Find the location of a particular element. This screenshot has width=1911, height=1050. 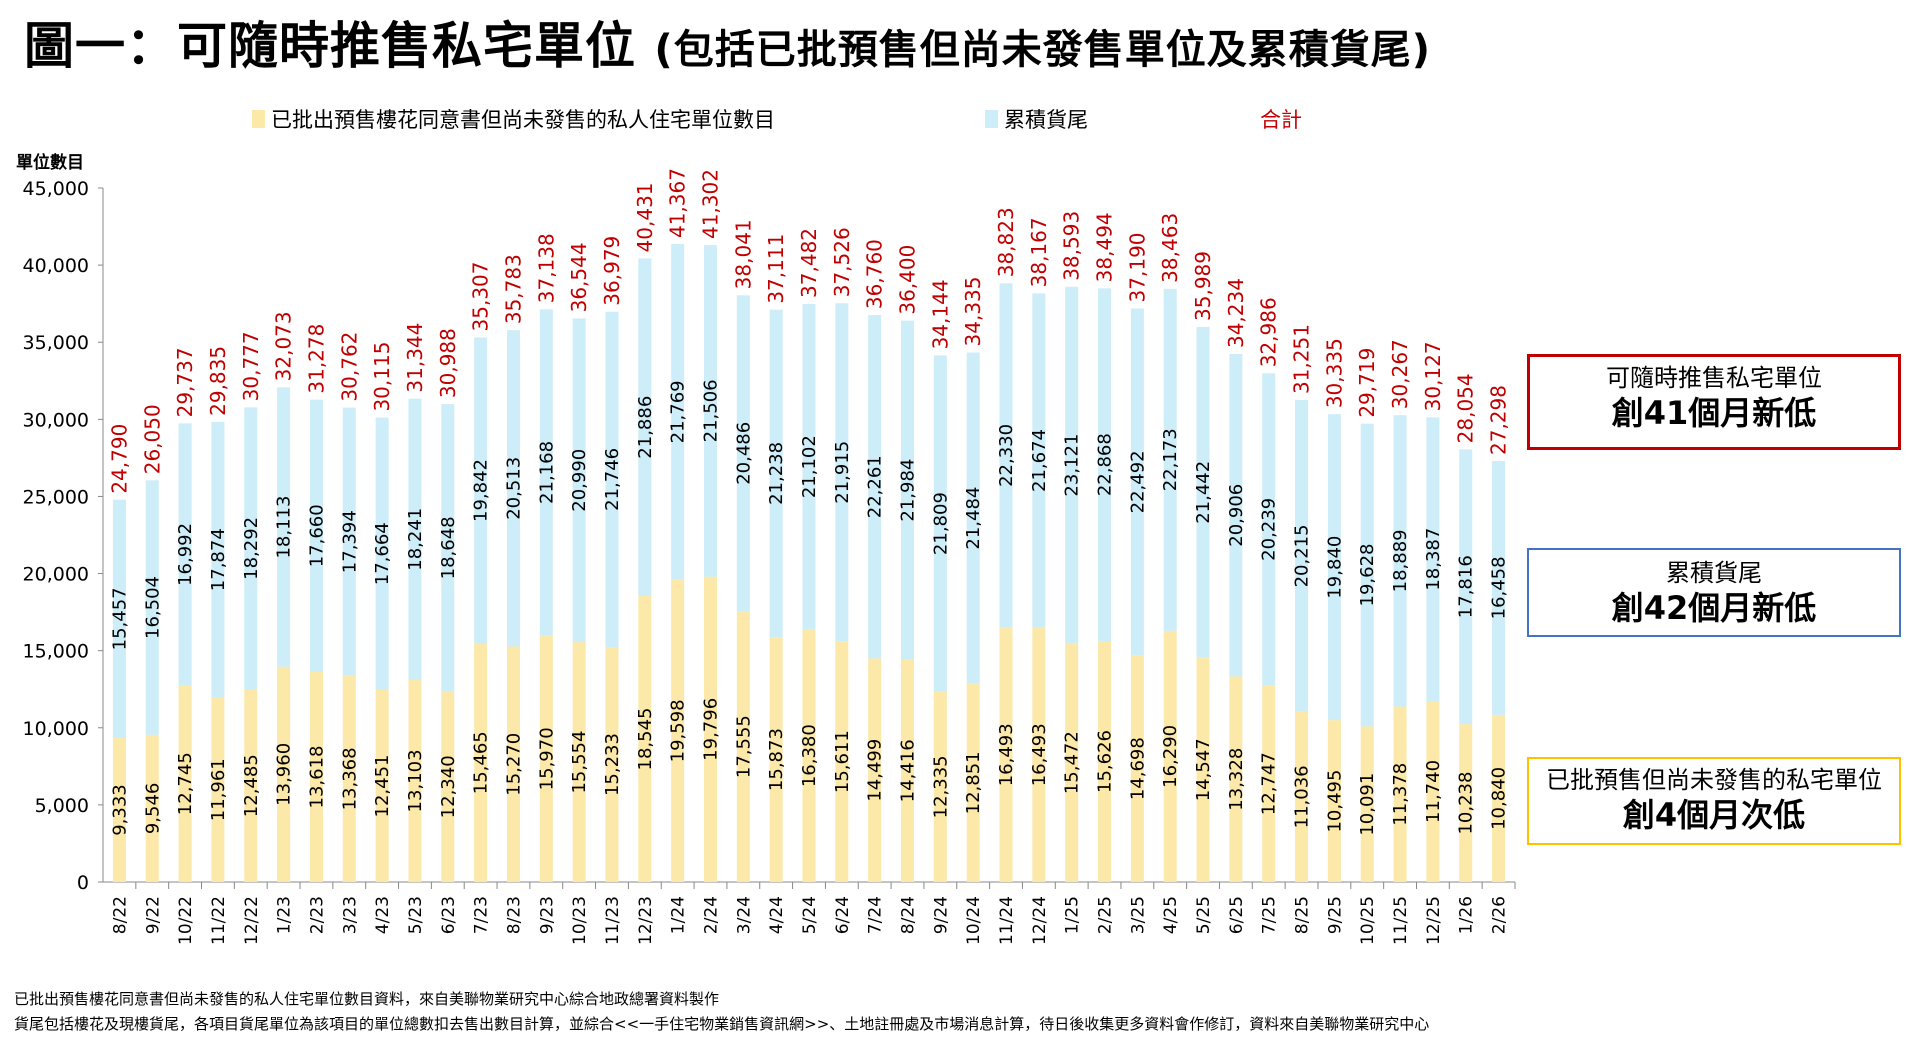

data-label-presale: 11,961 is located at coordinates (218, 789).